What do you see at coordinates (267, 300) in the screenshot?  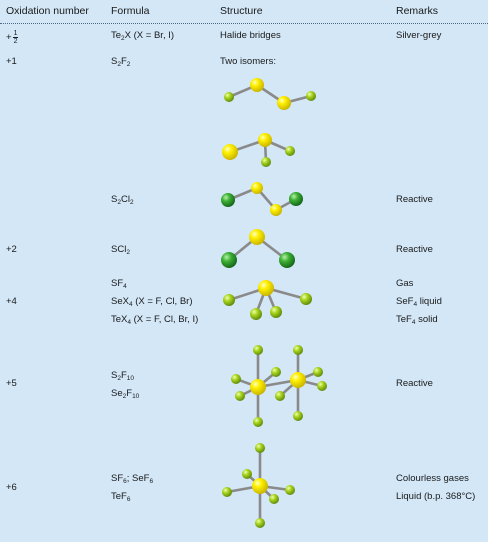 I see `sf4-model` at bounding box center [267, 300].